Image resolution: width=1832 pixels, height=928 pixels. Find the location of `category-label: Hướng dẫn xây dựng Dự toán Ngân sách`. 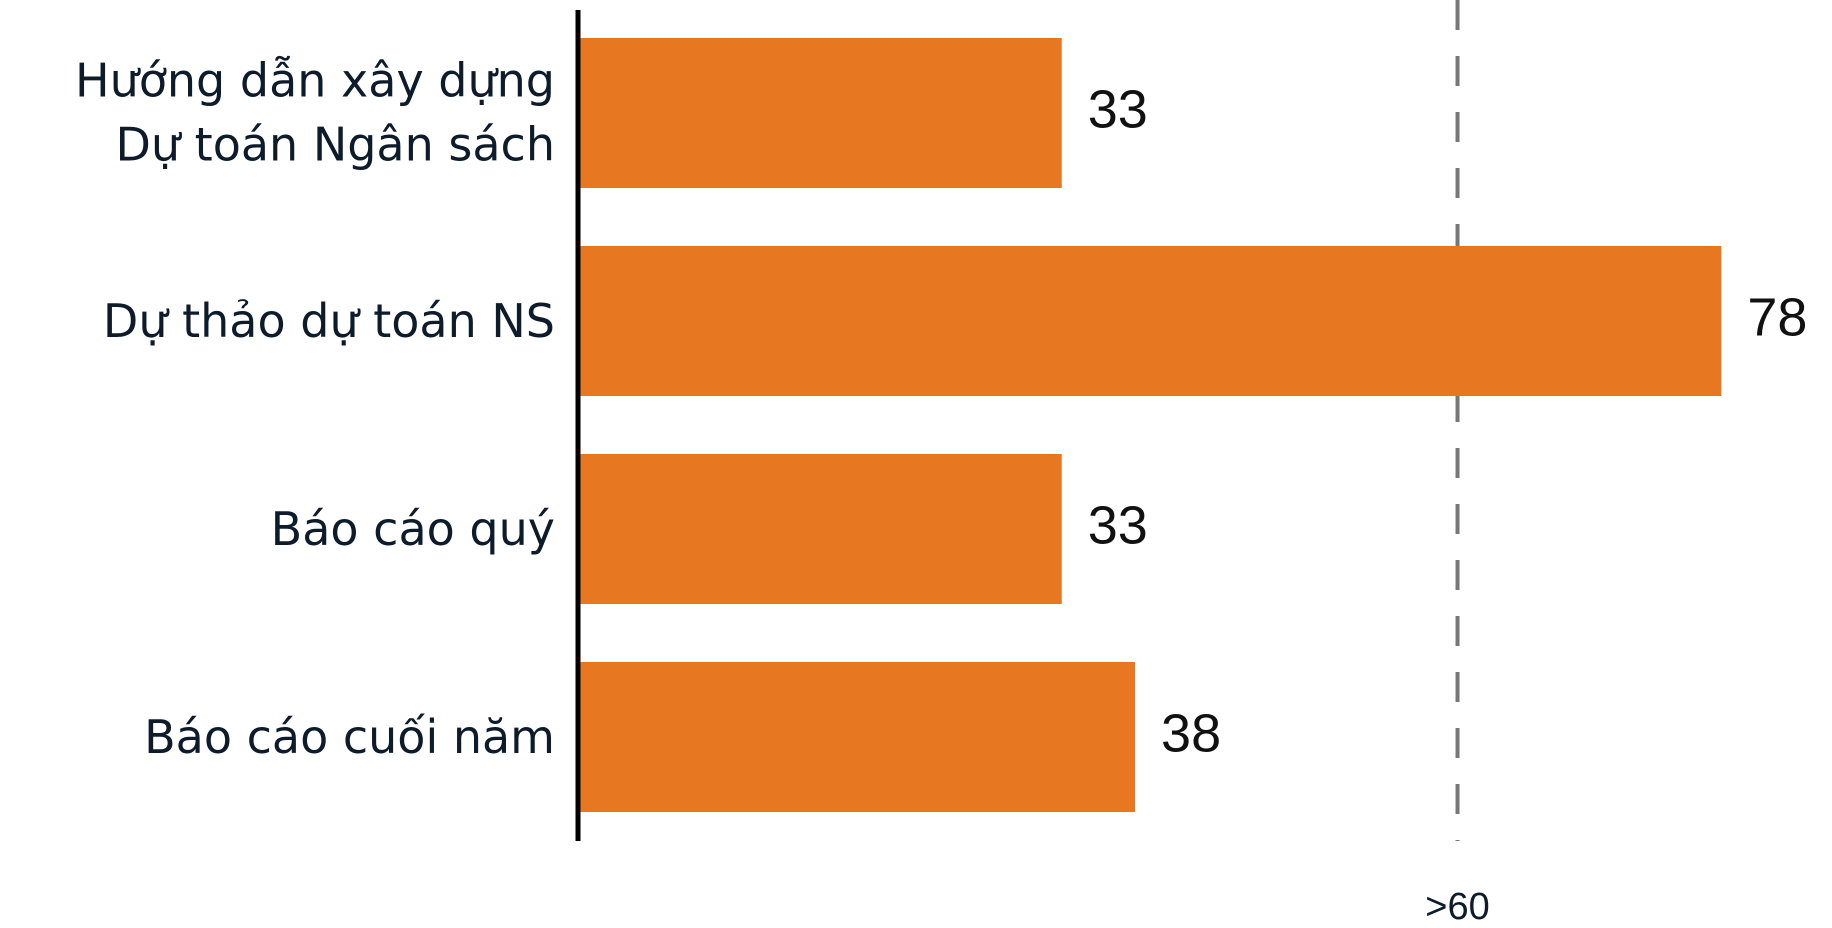

category-label: Hướng dẫn xây dựng Dự toán Ngân sách is located at coordinates (315, 112).